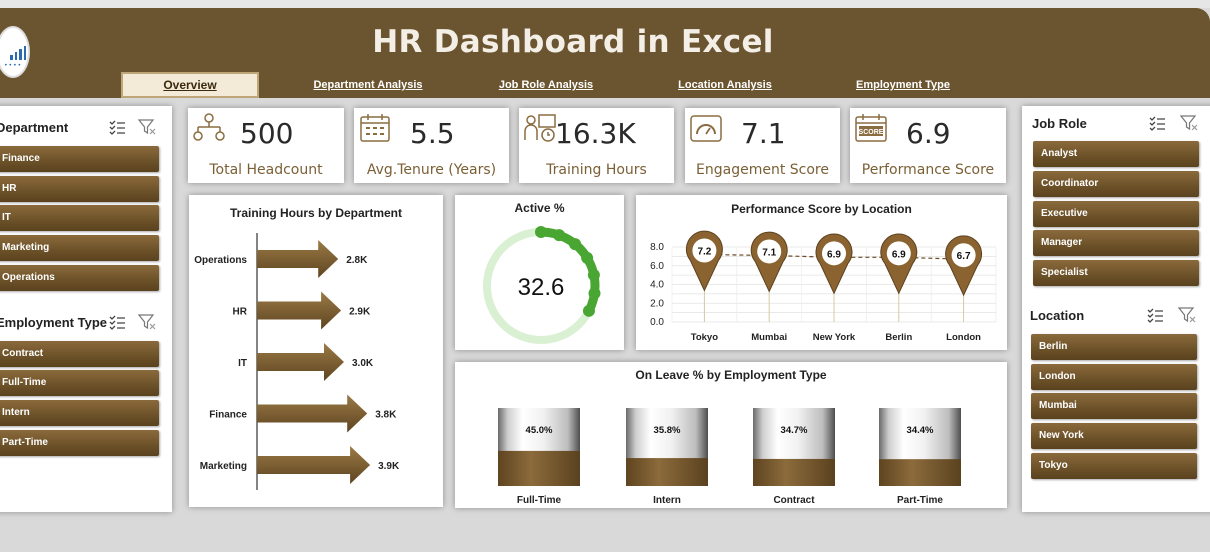 The height and width of the screenshot is (552, 1210). I want to click on bar-finance, so click(312, 413).